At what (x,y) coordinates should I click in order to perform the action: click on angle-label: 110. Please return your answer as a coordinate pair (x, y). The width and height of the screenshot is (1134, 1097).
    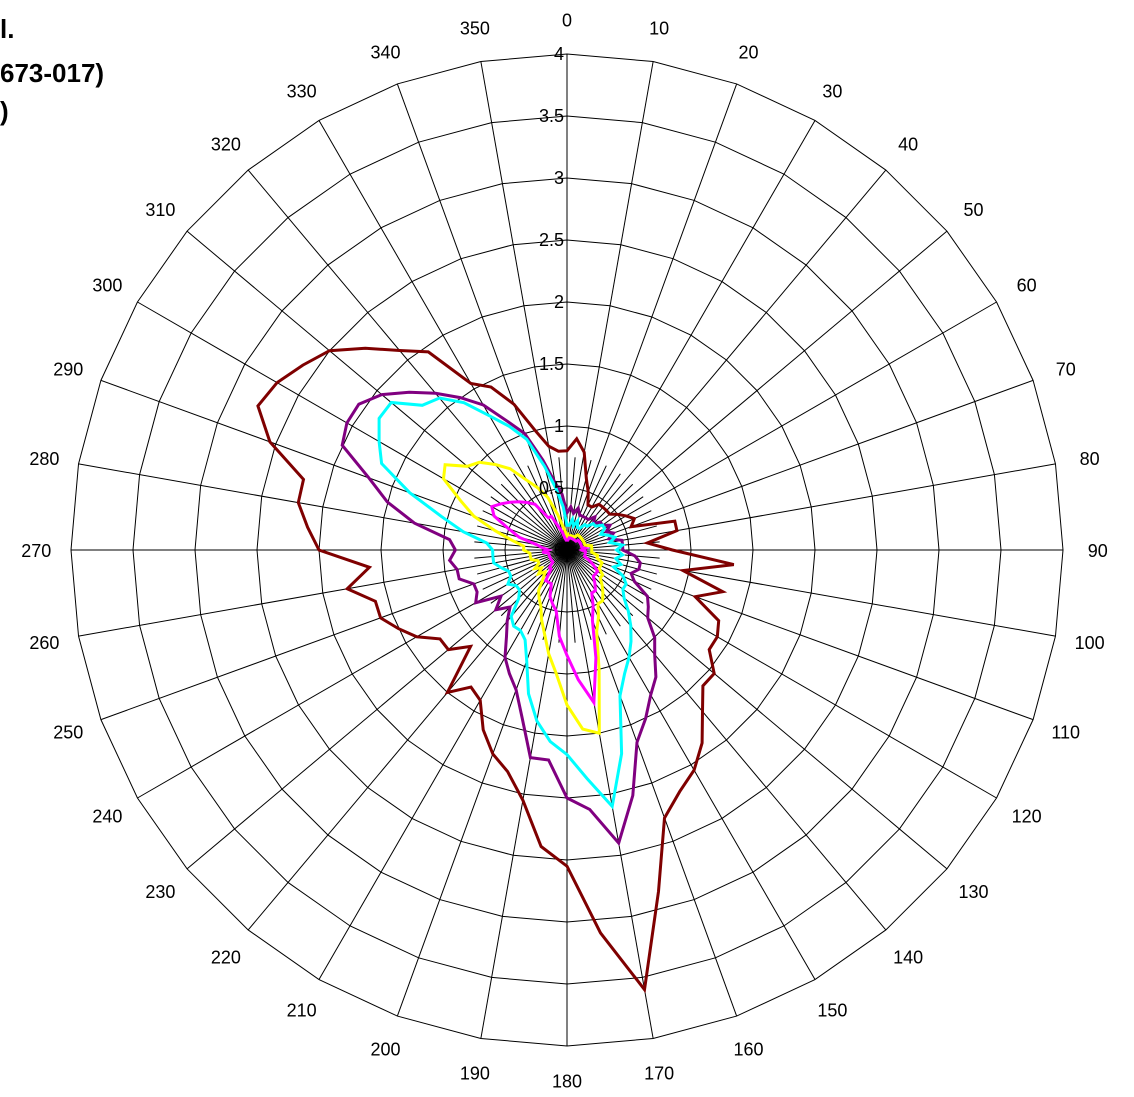
    Looking at the image, I should click on (1065, 733).